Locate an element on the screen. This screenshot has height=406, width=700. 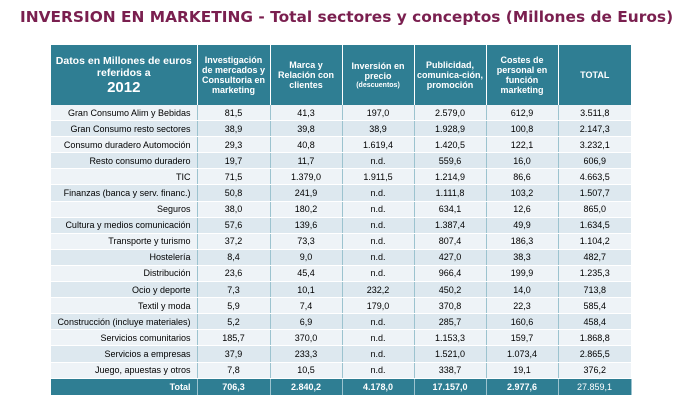
row-label: Gran Consumo resto sectores is located at coordinates (124, 129).